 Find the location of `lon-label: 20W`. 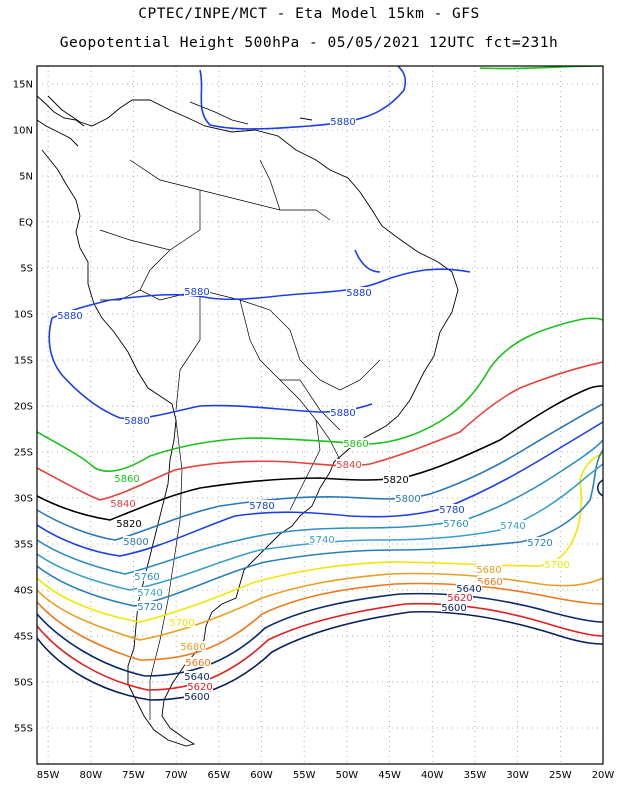

lon-label: 20W is located at coordinates (603, 775).